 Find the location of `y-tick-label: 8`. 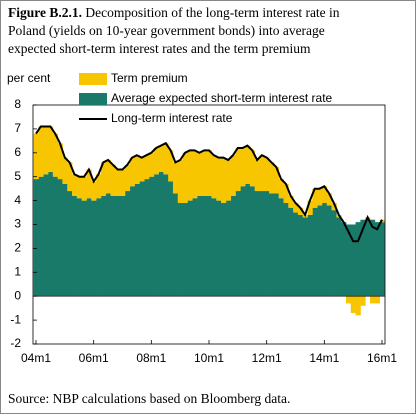

y-tick-label: 8 is located at coordinates (17, 104).